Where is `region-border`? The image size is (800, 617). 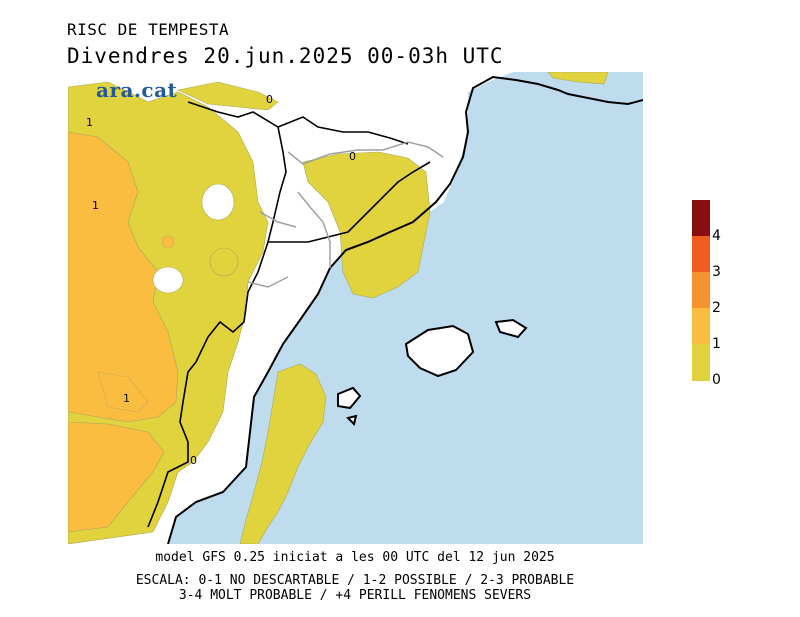 region-border is located at coordinates (345, 214).